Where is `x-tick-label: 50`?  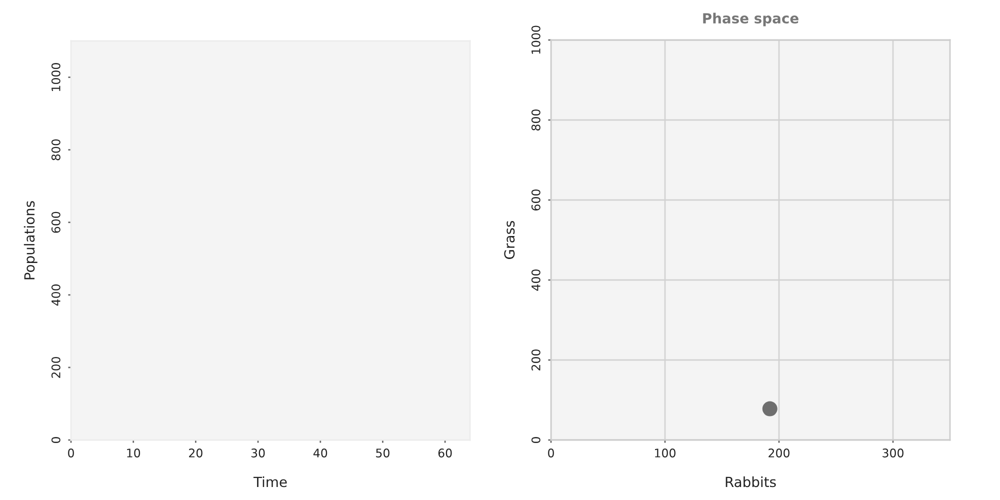 x-tick-label: 50 is located at coordinates (383, 453).